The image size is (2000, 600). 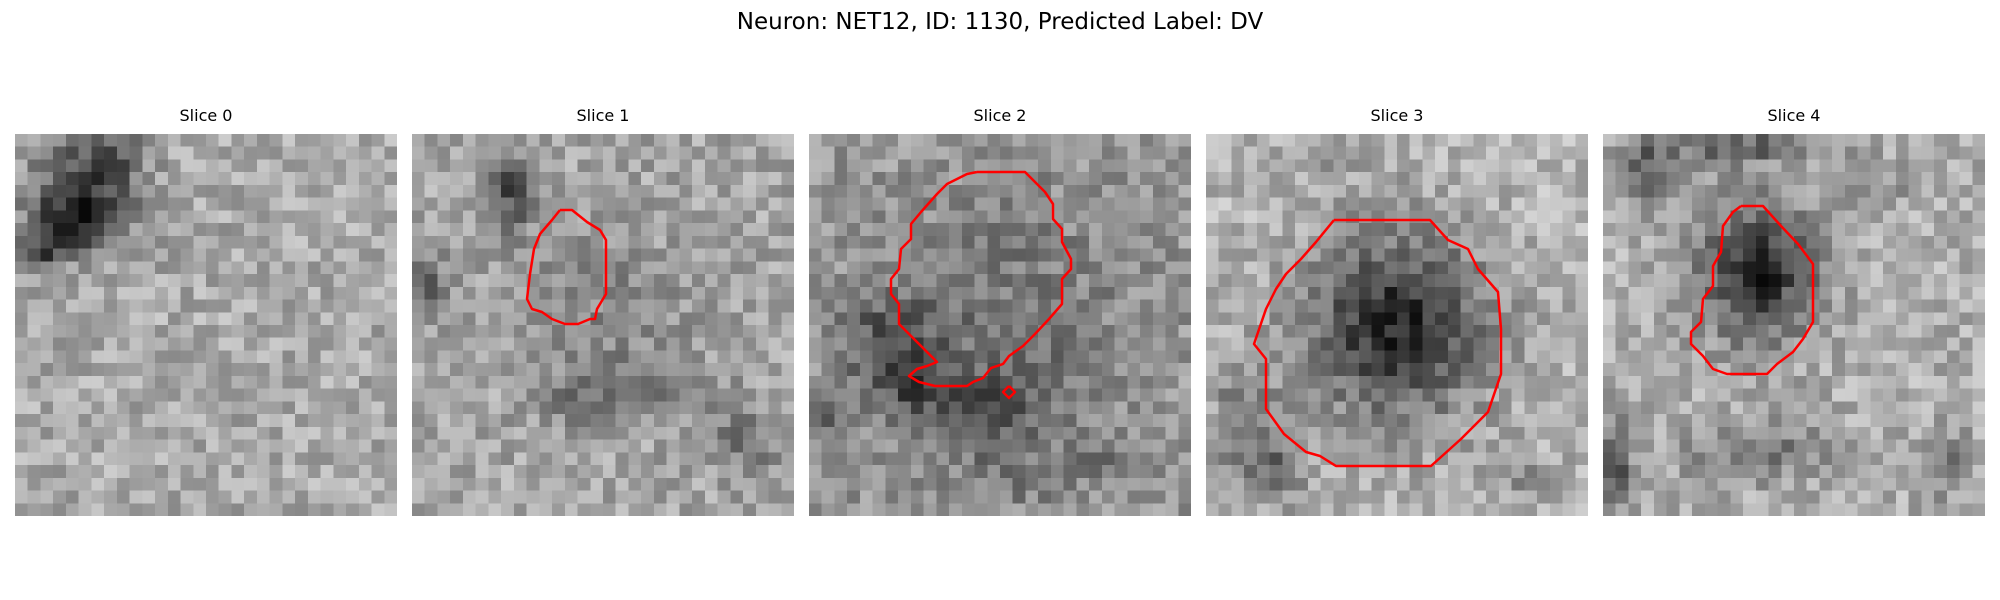 I want to click on panel-slice-4: Slice 4, so click(x=1794, y=311).